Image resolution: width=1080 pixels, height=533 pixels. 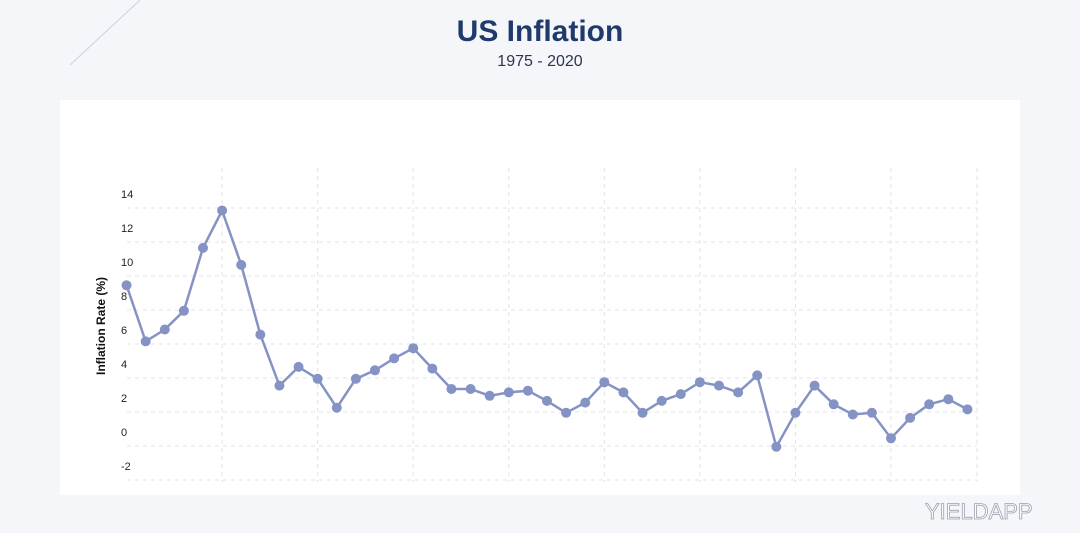 I want to click on decor-line, so click(x=105, y=33).